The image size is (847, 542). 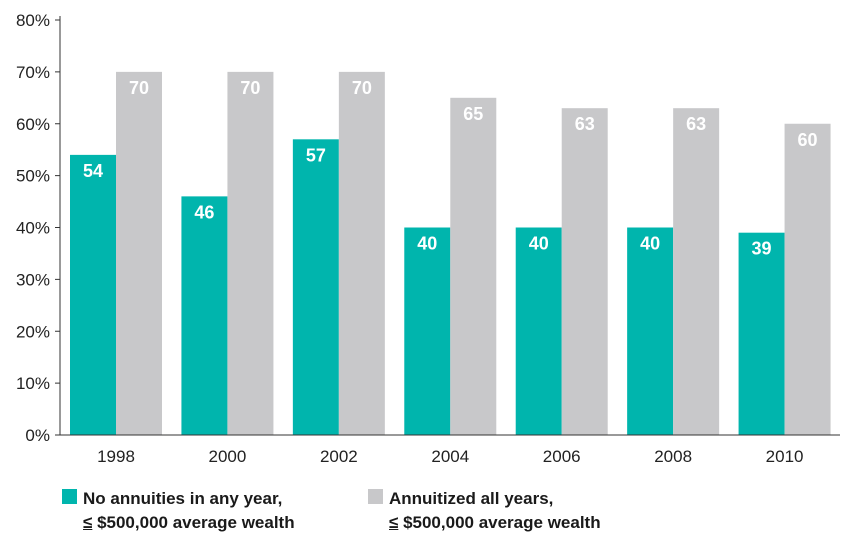 I want to click on y-tick-label: 70%, so click(x=33, y=72).